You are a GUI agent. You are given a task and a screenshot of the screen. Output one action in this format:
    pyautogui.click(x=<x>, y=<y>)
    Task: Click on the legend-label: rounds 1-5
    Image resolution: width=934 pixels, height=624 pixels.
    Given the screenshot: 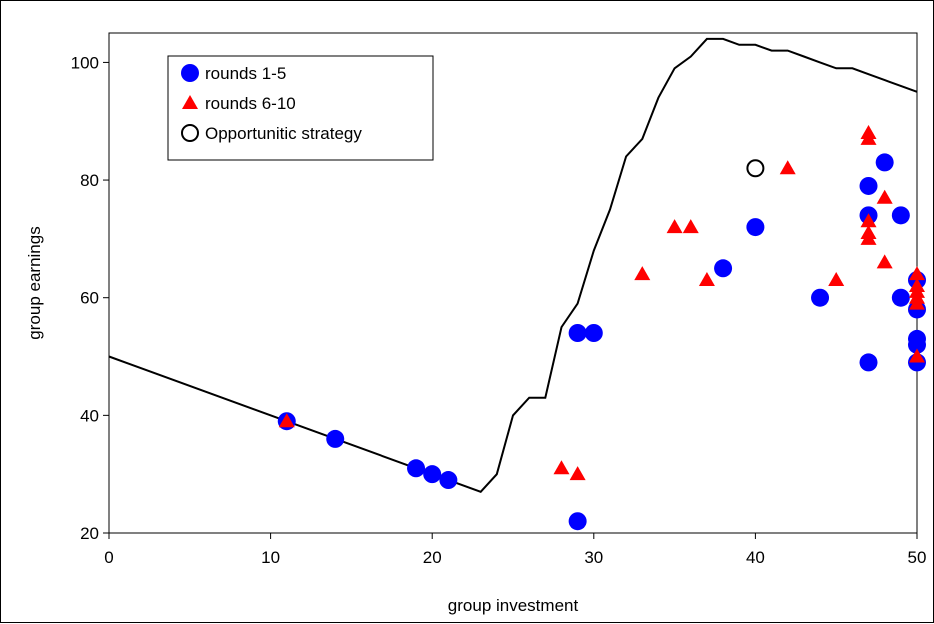 What is the action you would take?
    pyautogui.click(x=245, y=73)
    